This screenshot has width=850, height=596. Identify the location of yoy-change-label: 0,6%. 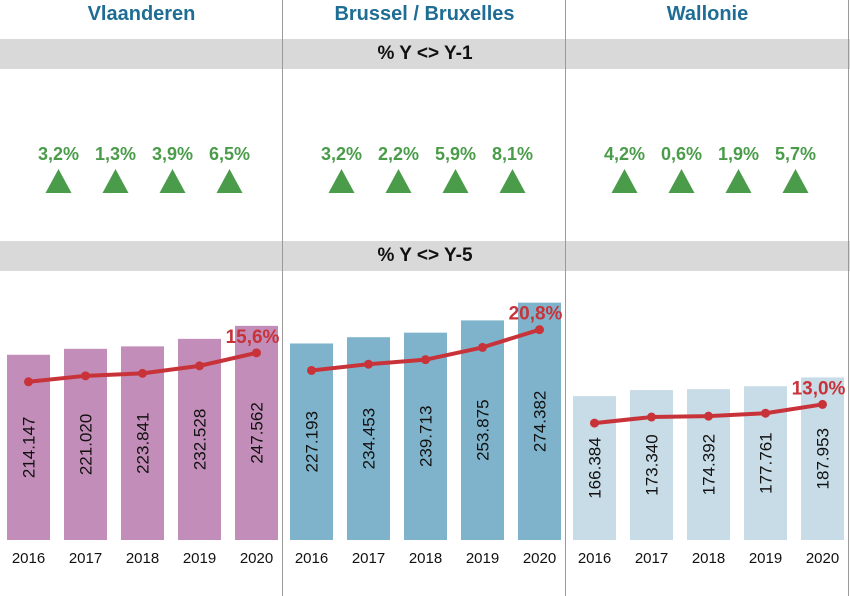
(681, 154).